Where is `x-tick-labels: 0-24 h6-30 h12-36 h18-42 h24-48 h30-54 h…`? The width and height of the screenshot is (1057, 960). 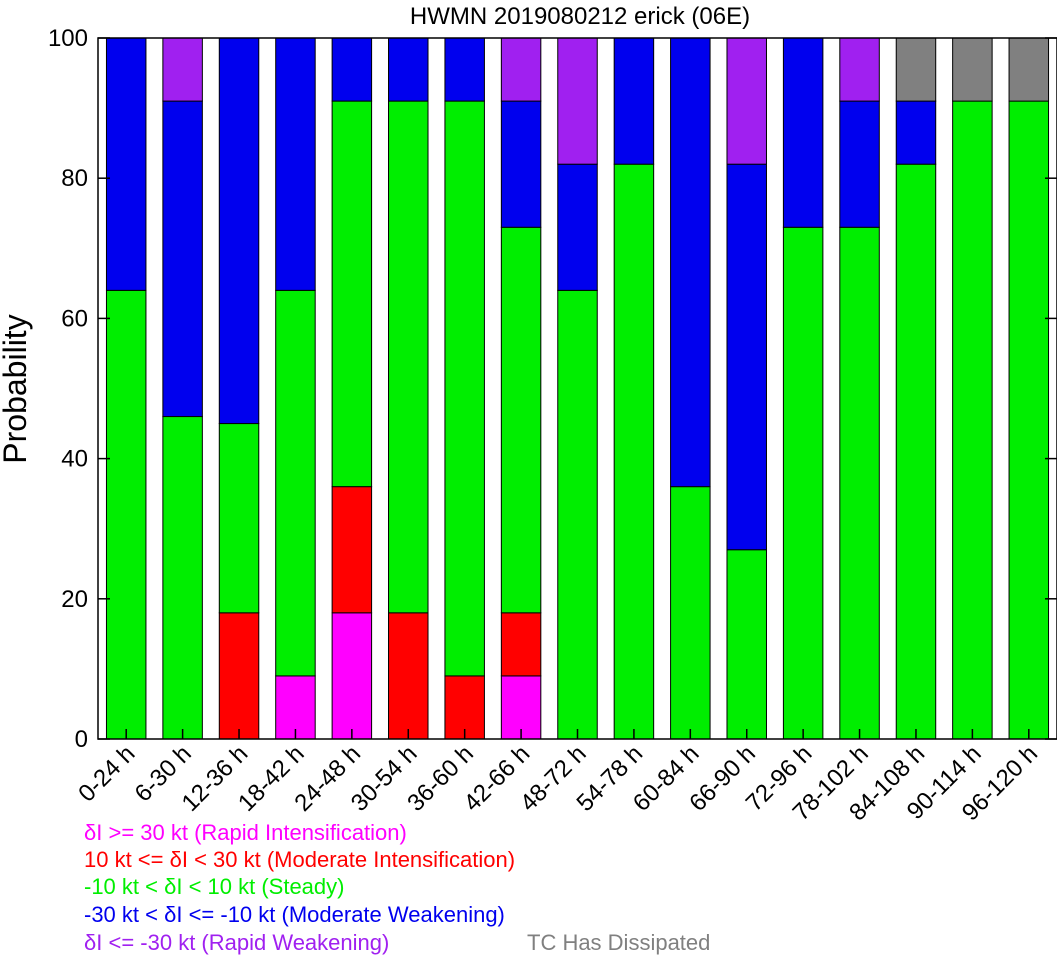 x-tick-labels: 0-24 h6-30 h12-36 h18-42 h24-48 h30-54 h… is located at coordinates (558, 783).